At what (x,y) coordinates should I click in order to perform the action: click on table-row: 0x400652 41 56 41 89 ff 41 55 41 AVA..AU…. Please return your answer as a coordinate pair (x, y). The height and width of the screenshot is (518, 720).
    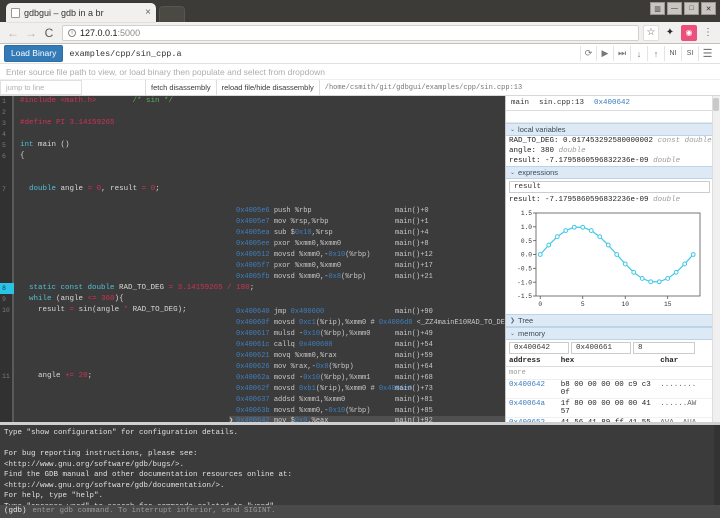
    Looking at the image, I should click on (609, 420).